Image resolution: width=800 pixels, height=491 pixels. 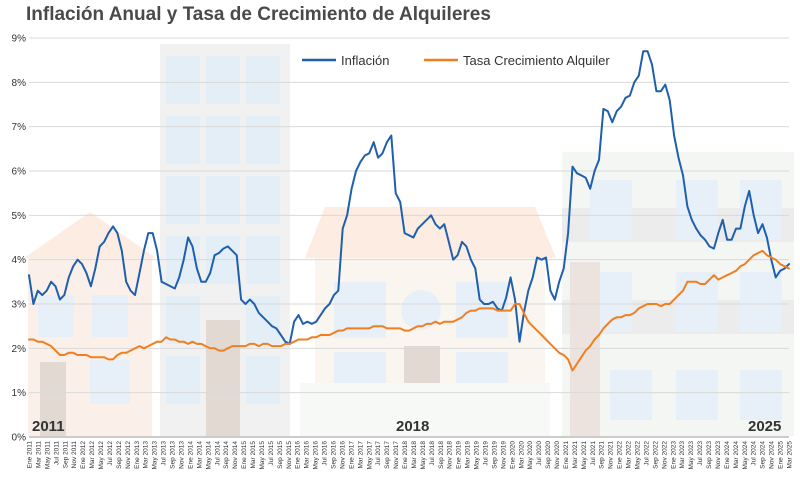 I want to click on x-tick-label: May 2019, so click(x=477, y=455).